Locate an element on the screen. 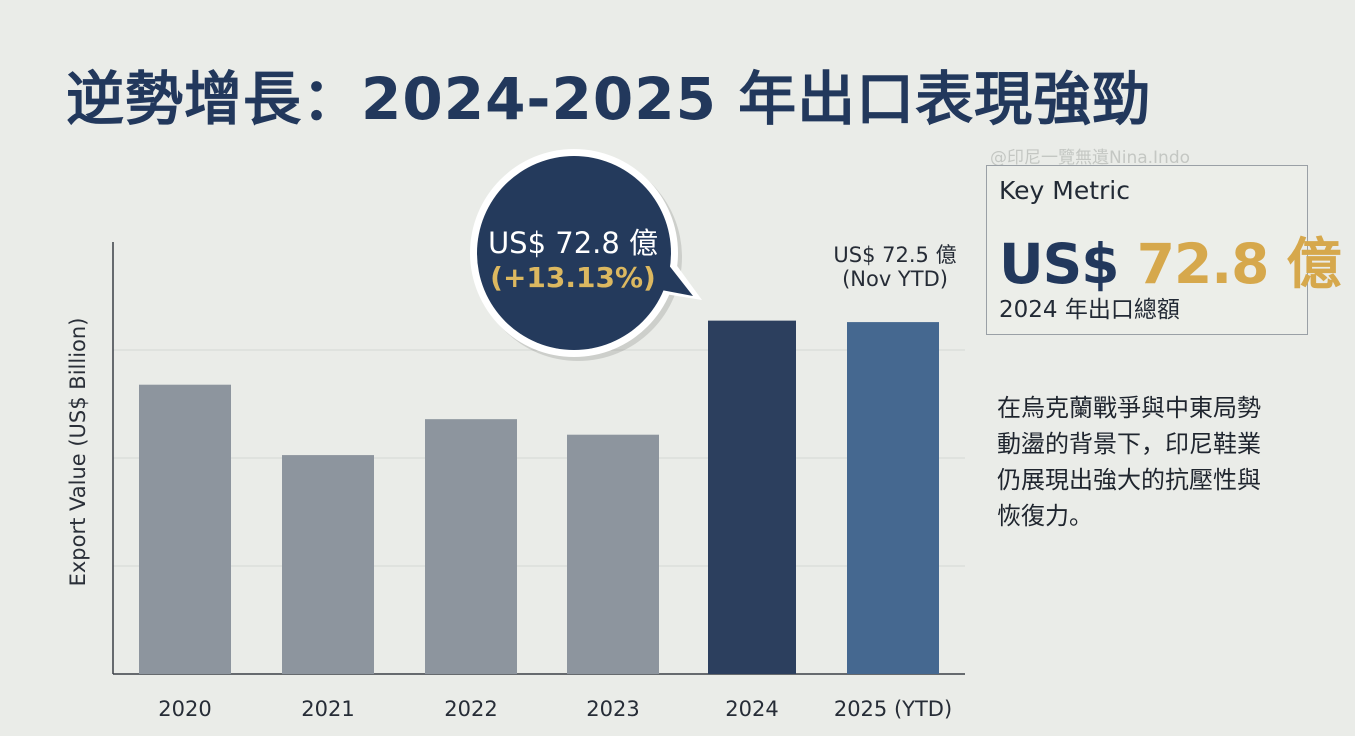  x-tick-label: 2020 is located at coordinates (184, 709).